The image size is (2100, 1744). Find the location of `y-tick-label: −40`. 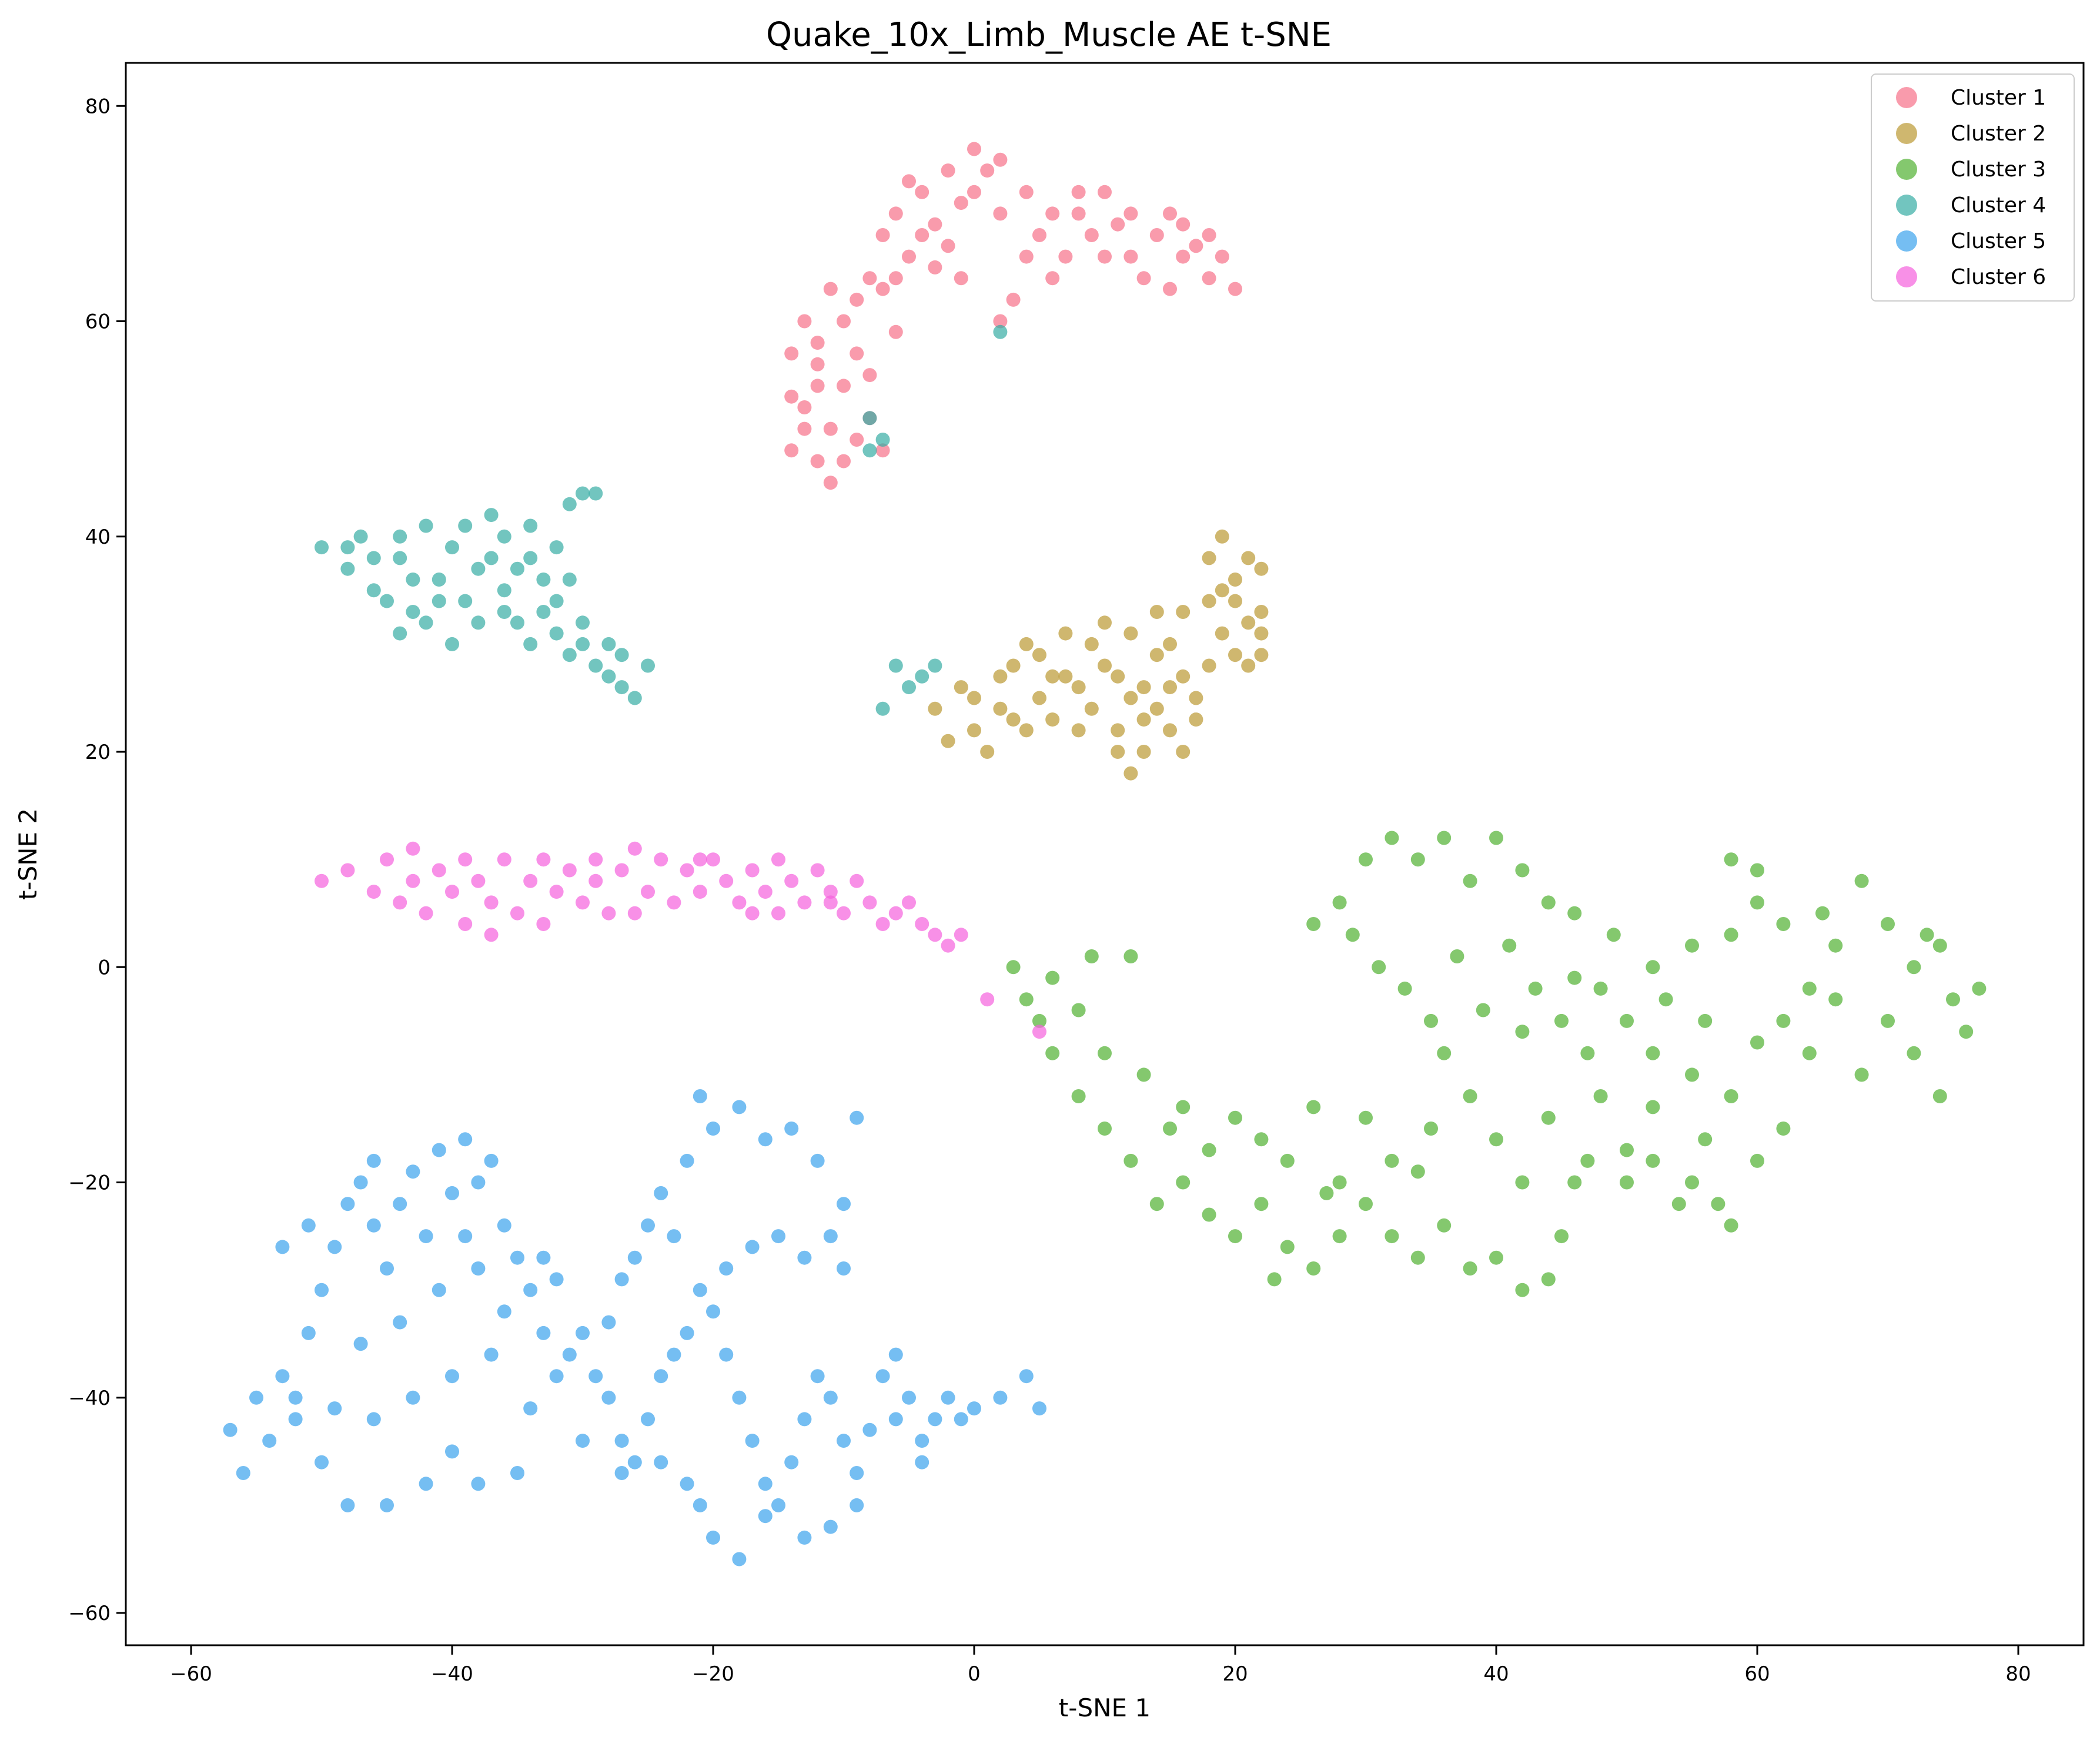

y-tick-label: −40 is located at coordinates (89, 1398).